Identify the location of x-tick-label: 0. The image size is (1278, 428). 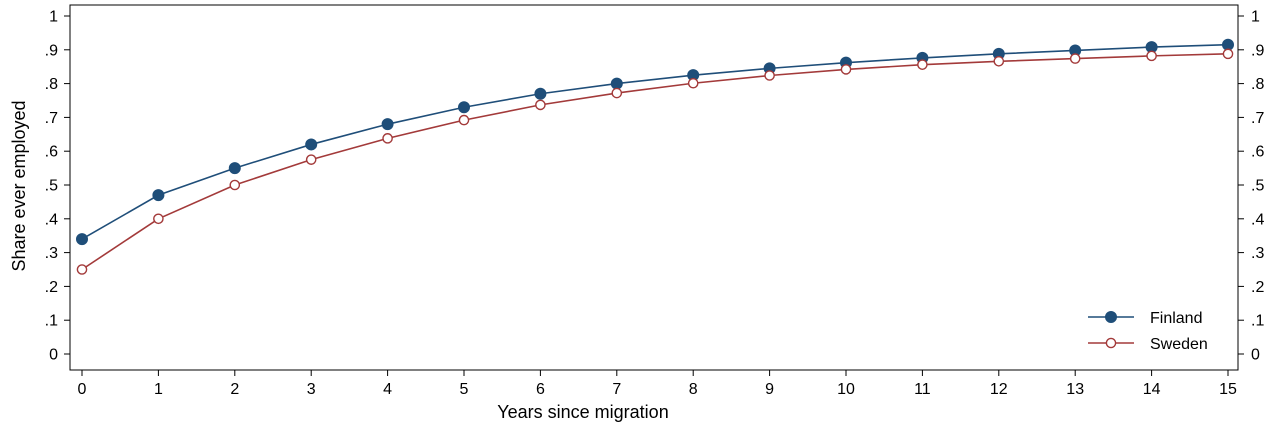
(82, 389).